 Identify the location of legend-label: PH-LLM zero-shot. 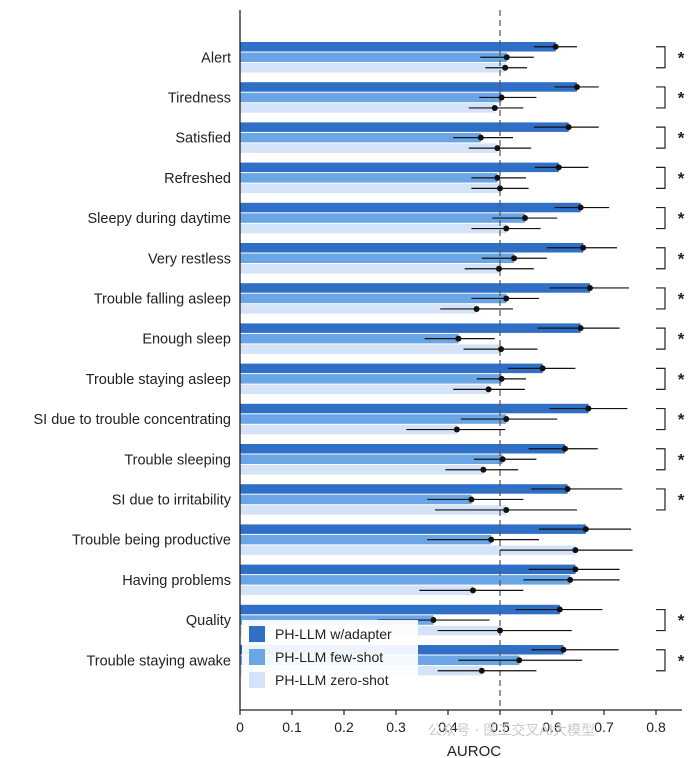
(332, 680).